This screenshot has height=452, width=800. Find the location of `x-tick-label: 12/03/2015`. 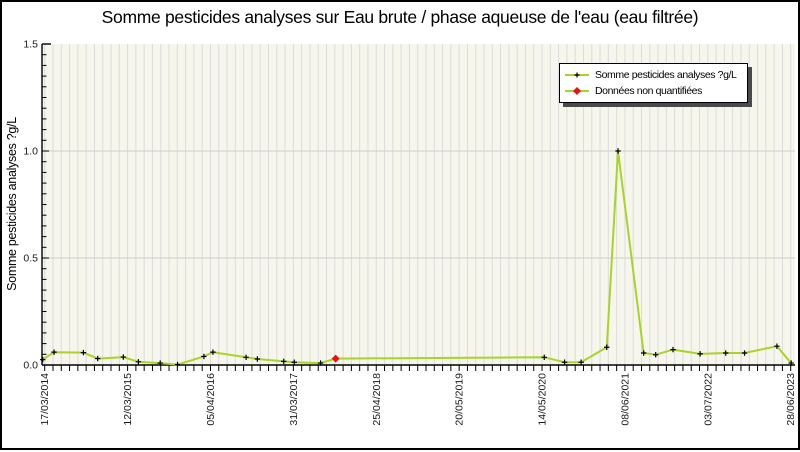

x-tick-label: 12/03/2015 is located at coordinates (128, 399).